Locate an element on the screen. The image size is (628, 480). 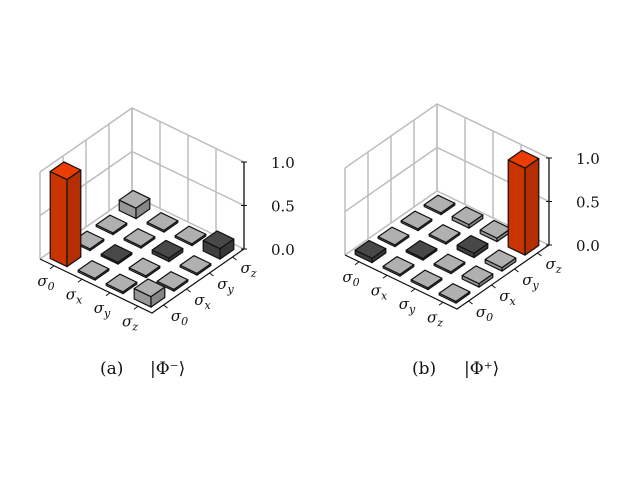
bar-σy-σz is located at coordinates (190, 236).